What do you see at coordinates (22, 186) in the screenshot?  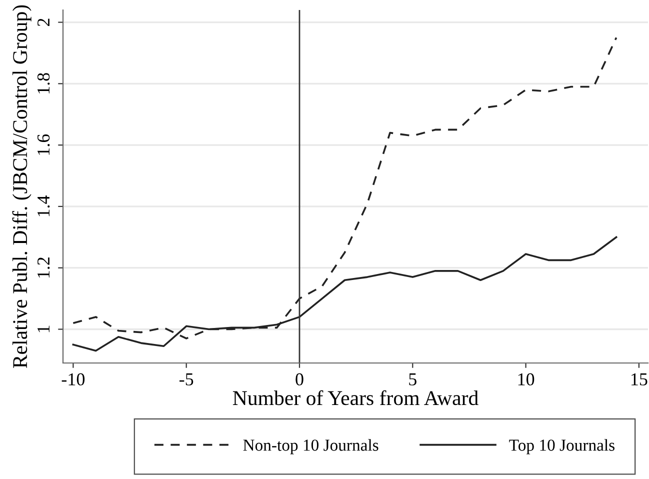 I see `y-axis-title: Relative Publ. Diff. (JBCM/Control Group)` at bounding box center [22, 186].